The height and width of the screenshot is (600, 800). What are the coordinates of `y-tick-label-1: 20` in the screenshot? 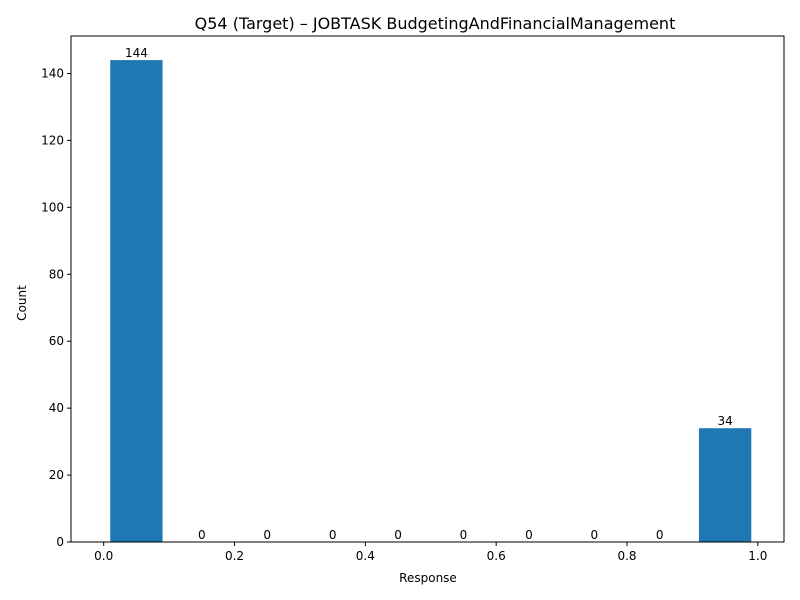 It's located at (56, 475).